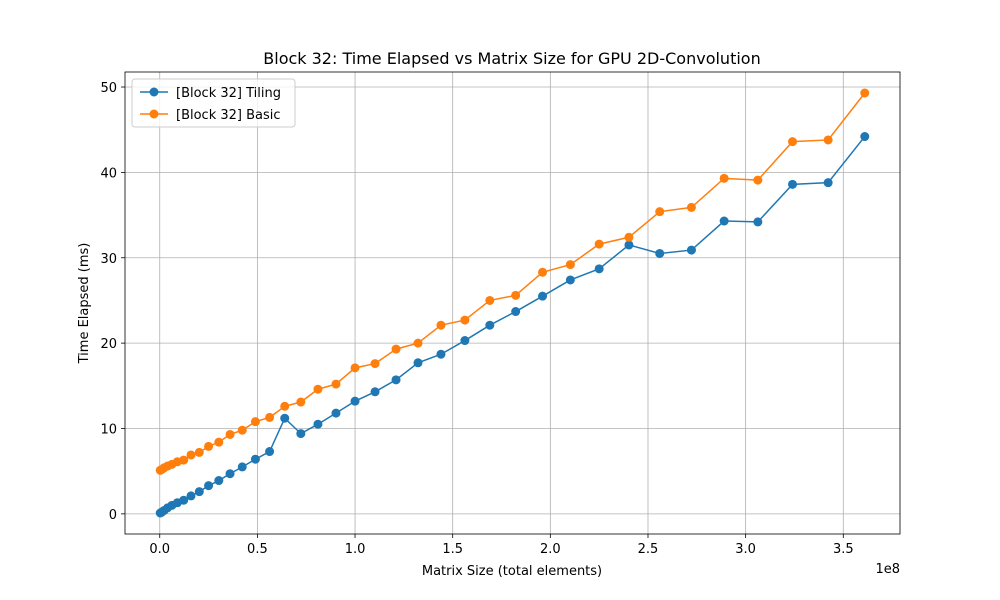  Describe the element at coordinates (108, 173) in the screenshot. I see `y-tick-label: 40` at that location.